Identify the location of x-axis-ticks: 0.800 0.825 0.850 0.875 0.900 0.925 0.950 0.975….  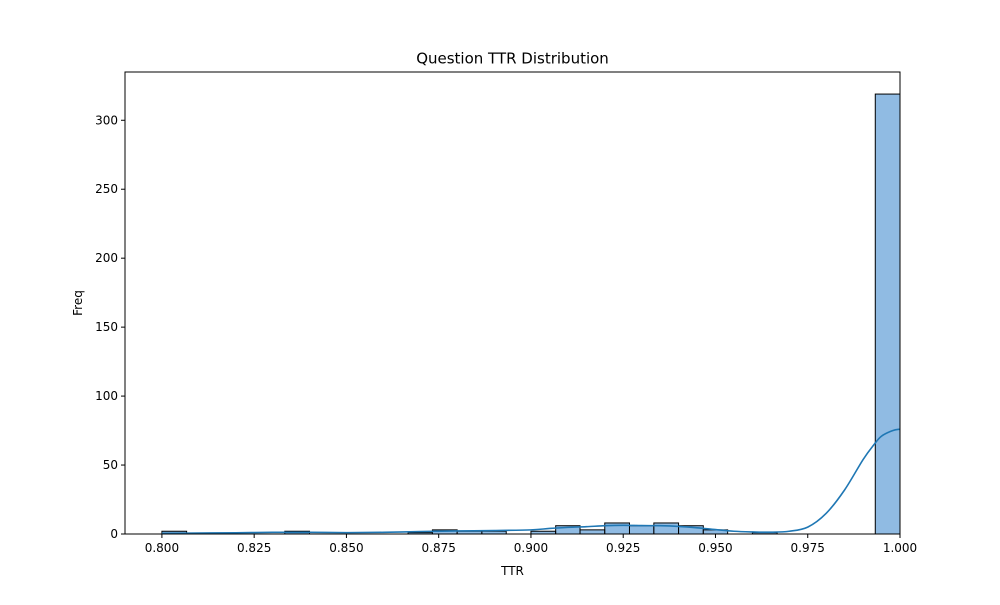
(531, 544).